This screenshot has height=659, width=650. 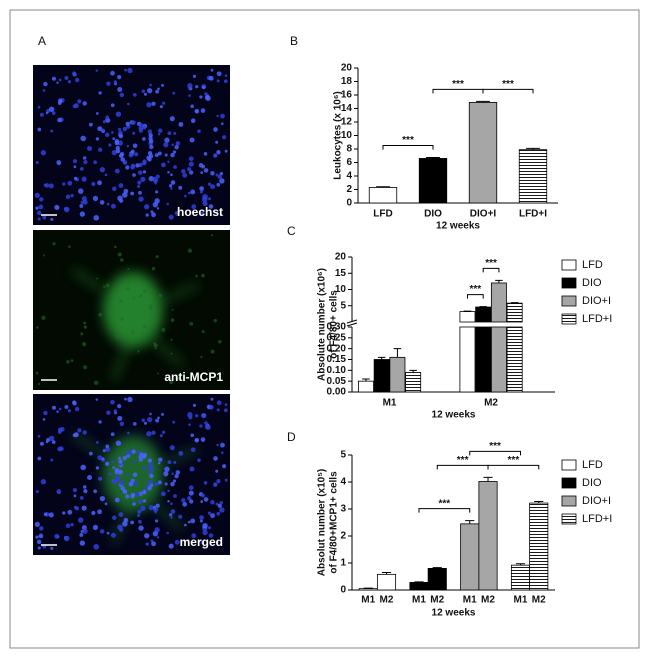 I want to click on significance-label: ***, so click(x=514, y=460).